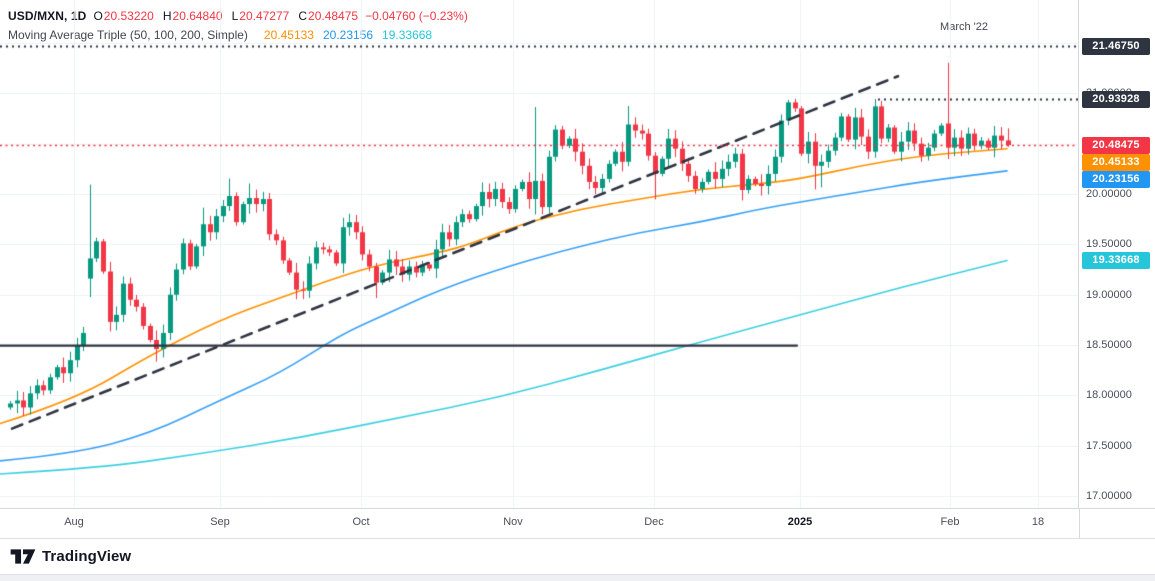  I want to click on sma100-badge: 20.23156, so click(1116, 179).